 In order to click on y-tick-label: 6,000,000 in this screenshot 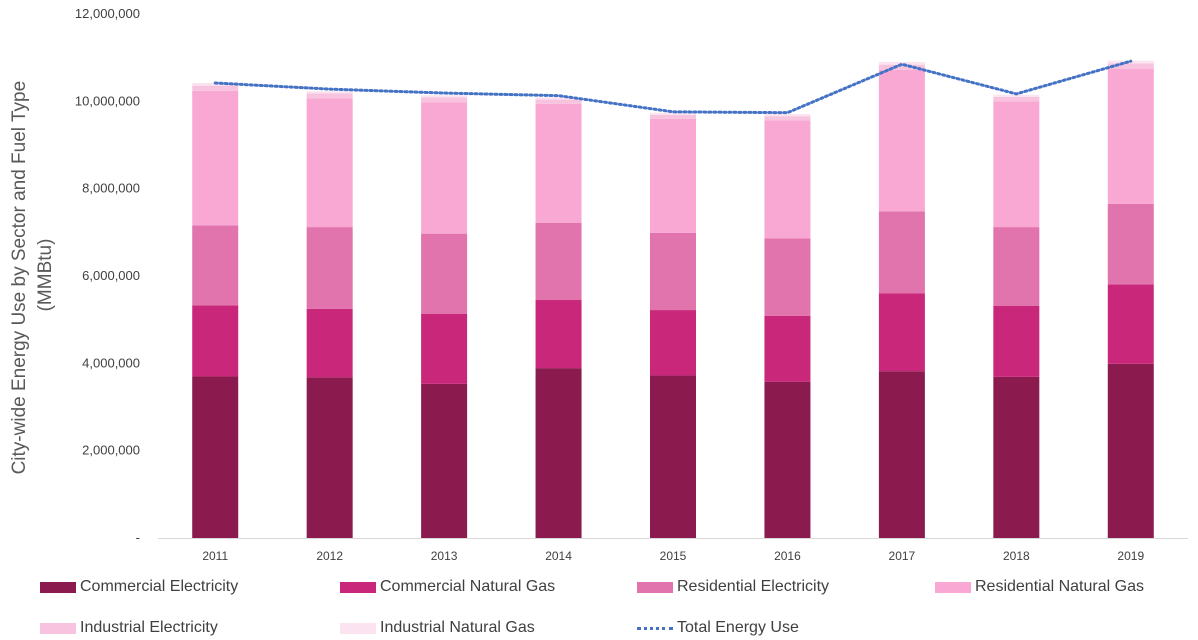, I will do `click(111, 275)`.